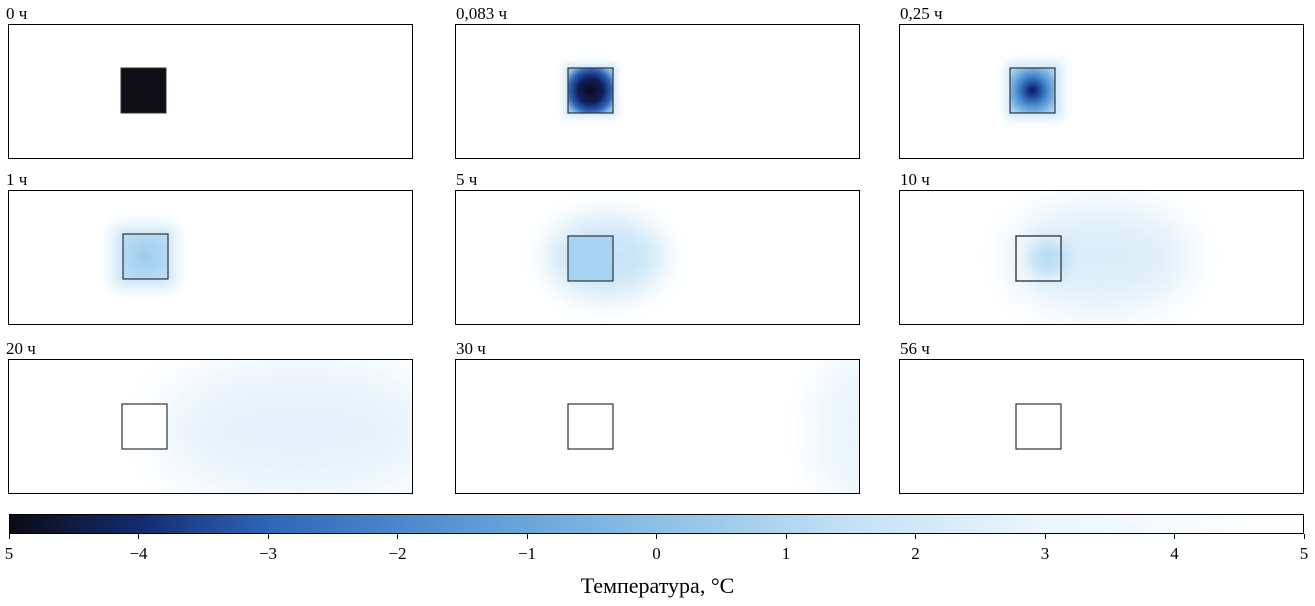 The width and height of the screenshot is (1315, 606). I want to click on colorbar-title: Температура, °C, so click(657, 585).